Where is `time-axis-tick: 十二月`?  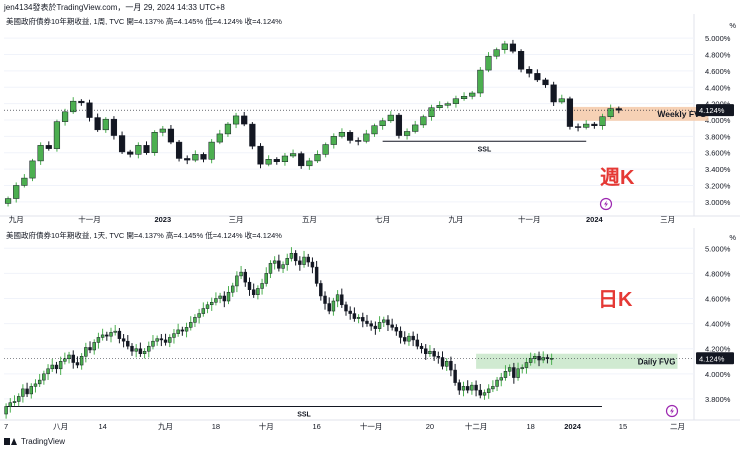
time-axis-tick: 十二月 is located at coordinates (476, 426).